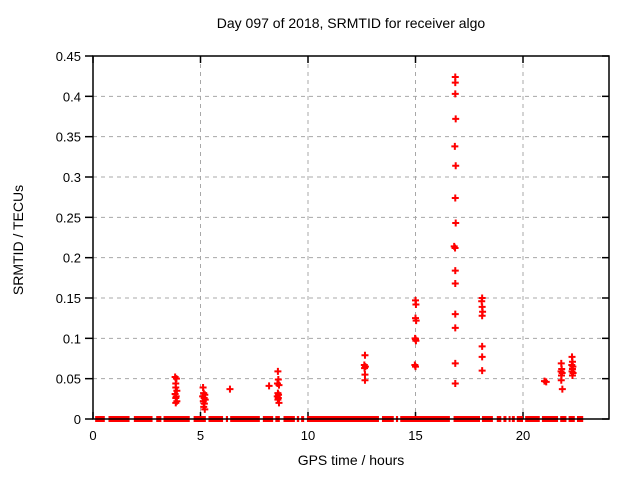 Image resolution: width=640 pixels, height=480 pixels. I want to click on x-tick-label: 20, so click(523, 435).